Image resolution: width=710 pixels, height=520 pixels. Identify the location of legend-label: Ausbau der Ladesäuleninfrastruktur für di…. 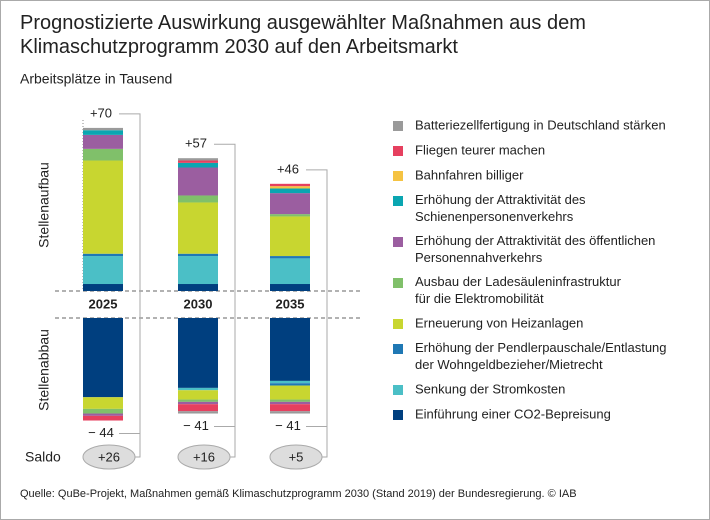
(518, 290).